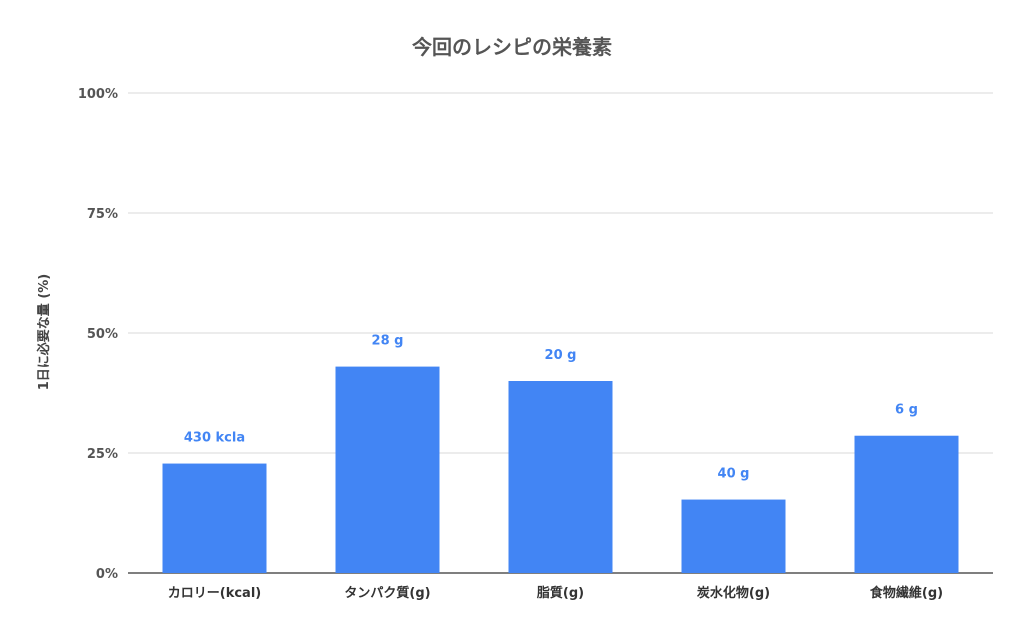 The width and height of the screenshot is (1024, 633). I want to click on chart-title: 今回のレシピの栄養素, so click(512, 47).